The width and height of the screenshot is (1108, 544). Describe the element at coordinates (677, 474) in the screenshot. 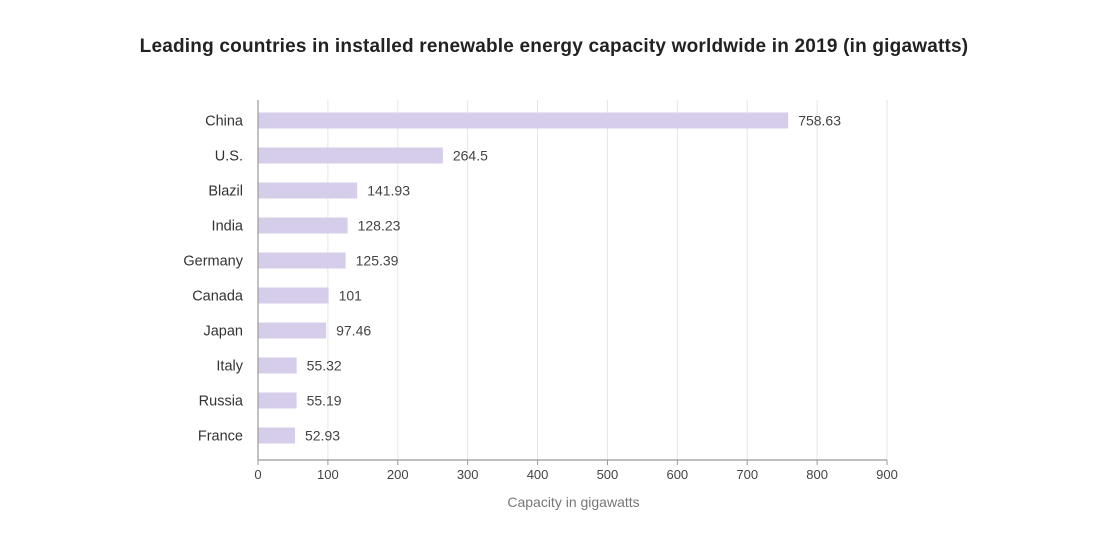

I see `x-tick-label: 600` at that location.